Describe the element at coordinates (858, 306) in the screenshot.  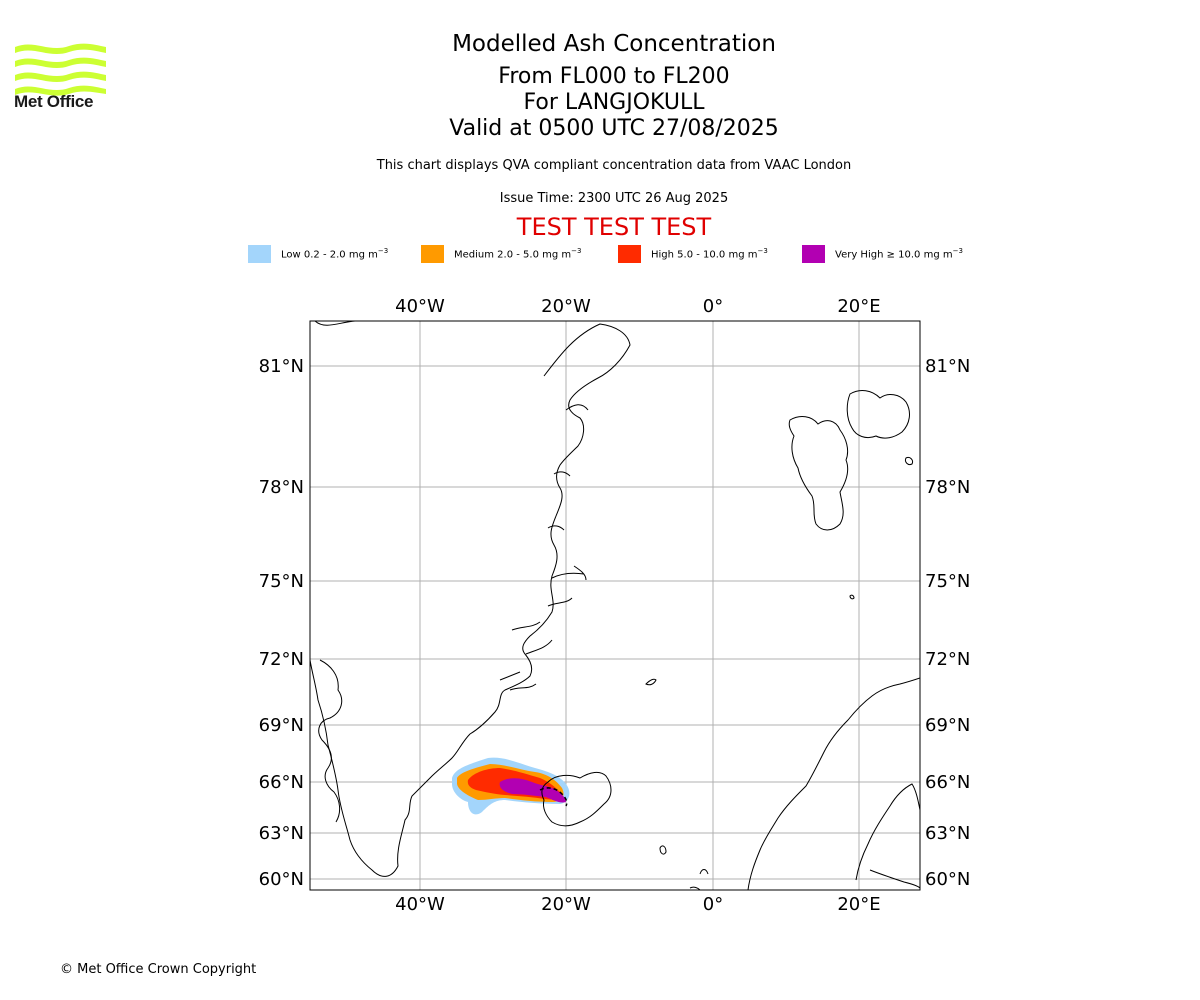
I see `lon-label-top: 20°E` at that location.